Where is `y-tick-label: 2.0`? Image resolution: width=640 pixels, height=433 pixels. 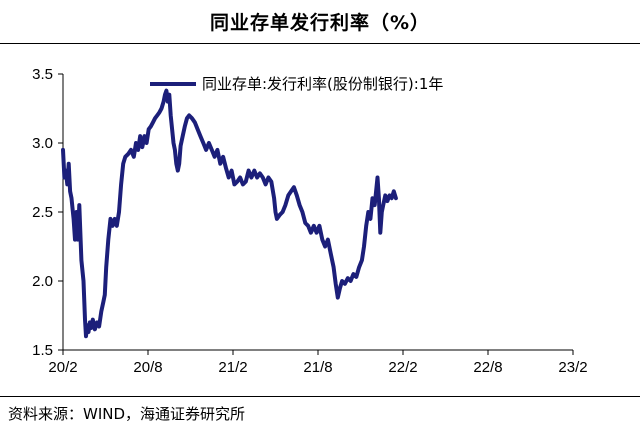 y-tick-label: 2.0 is located at coordinates (42, 281).